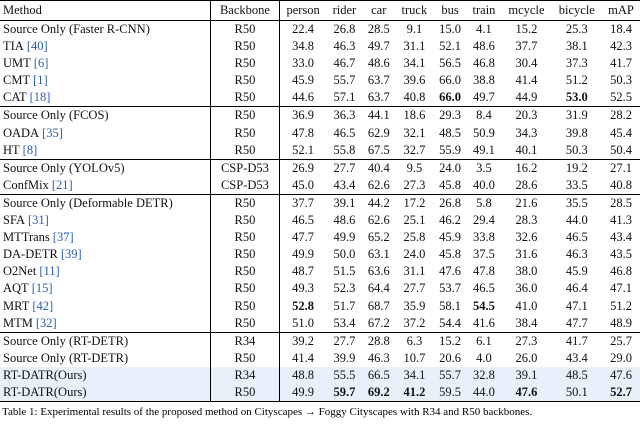 The image size is (640, 447). Describe the element at coordinates (414, 305) in the screenshot. I see `value-cell: 35.9` at that location.